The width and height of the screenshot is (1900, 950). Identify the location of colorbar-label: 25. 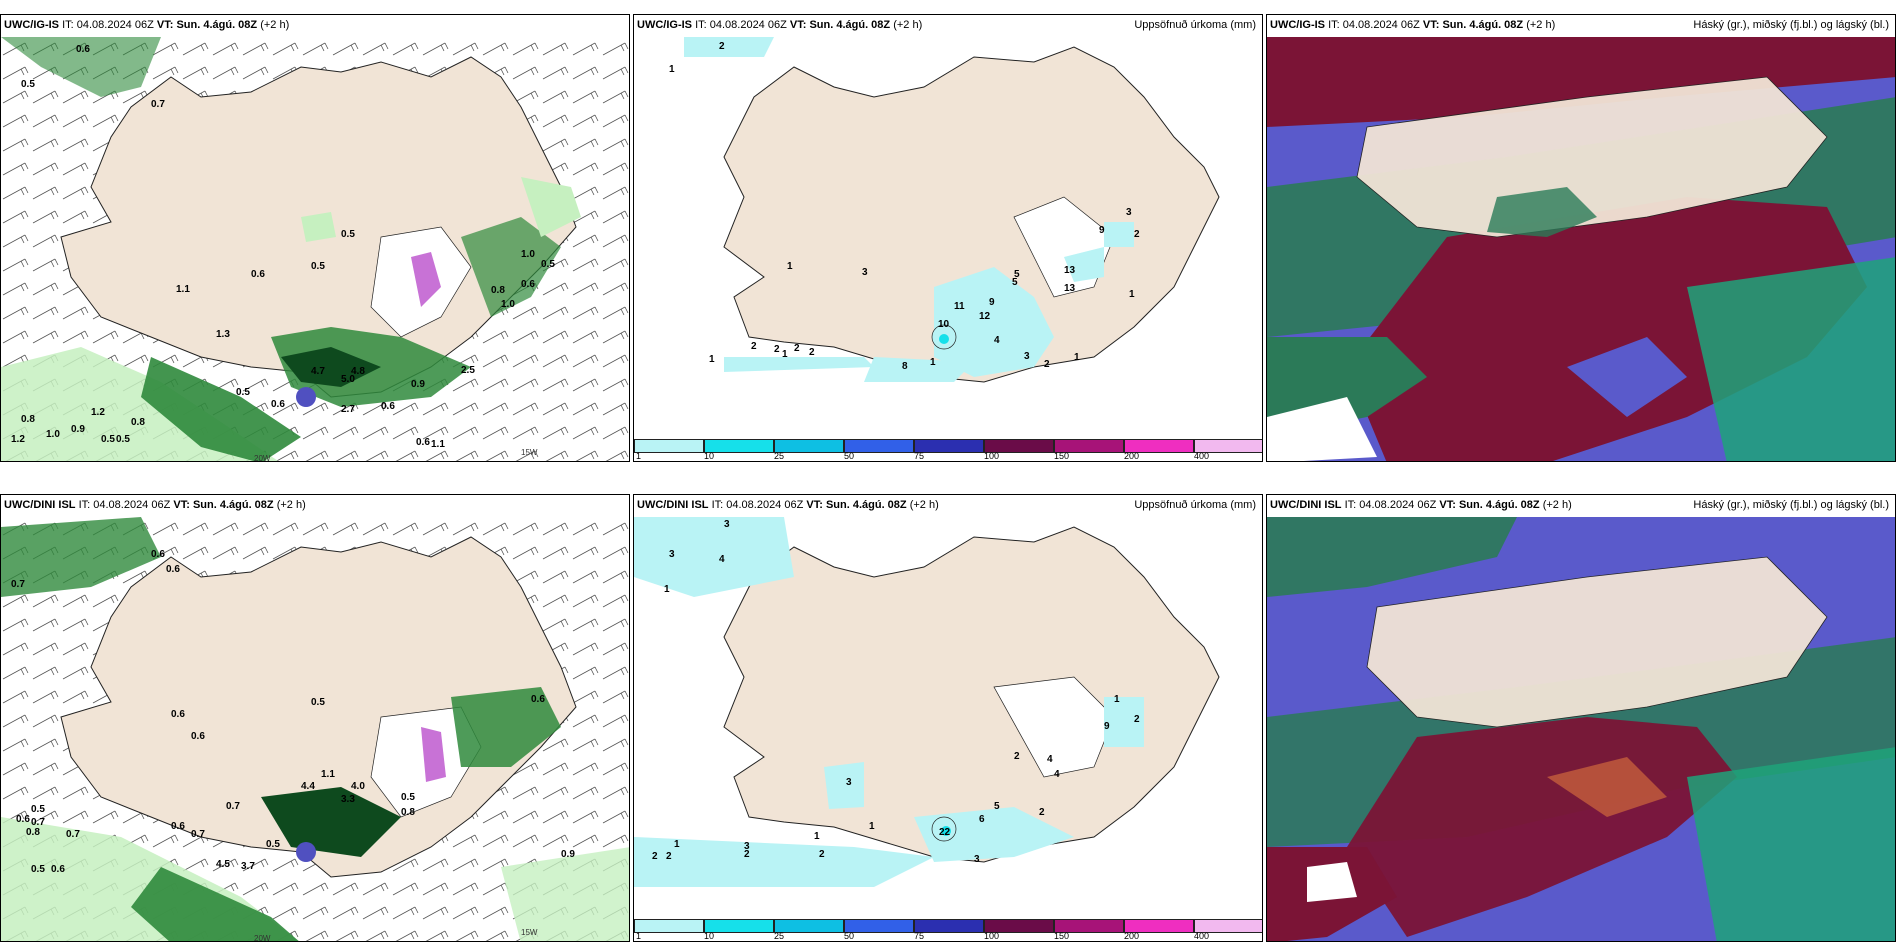
(779, 936).